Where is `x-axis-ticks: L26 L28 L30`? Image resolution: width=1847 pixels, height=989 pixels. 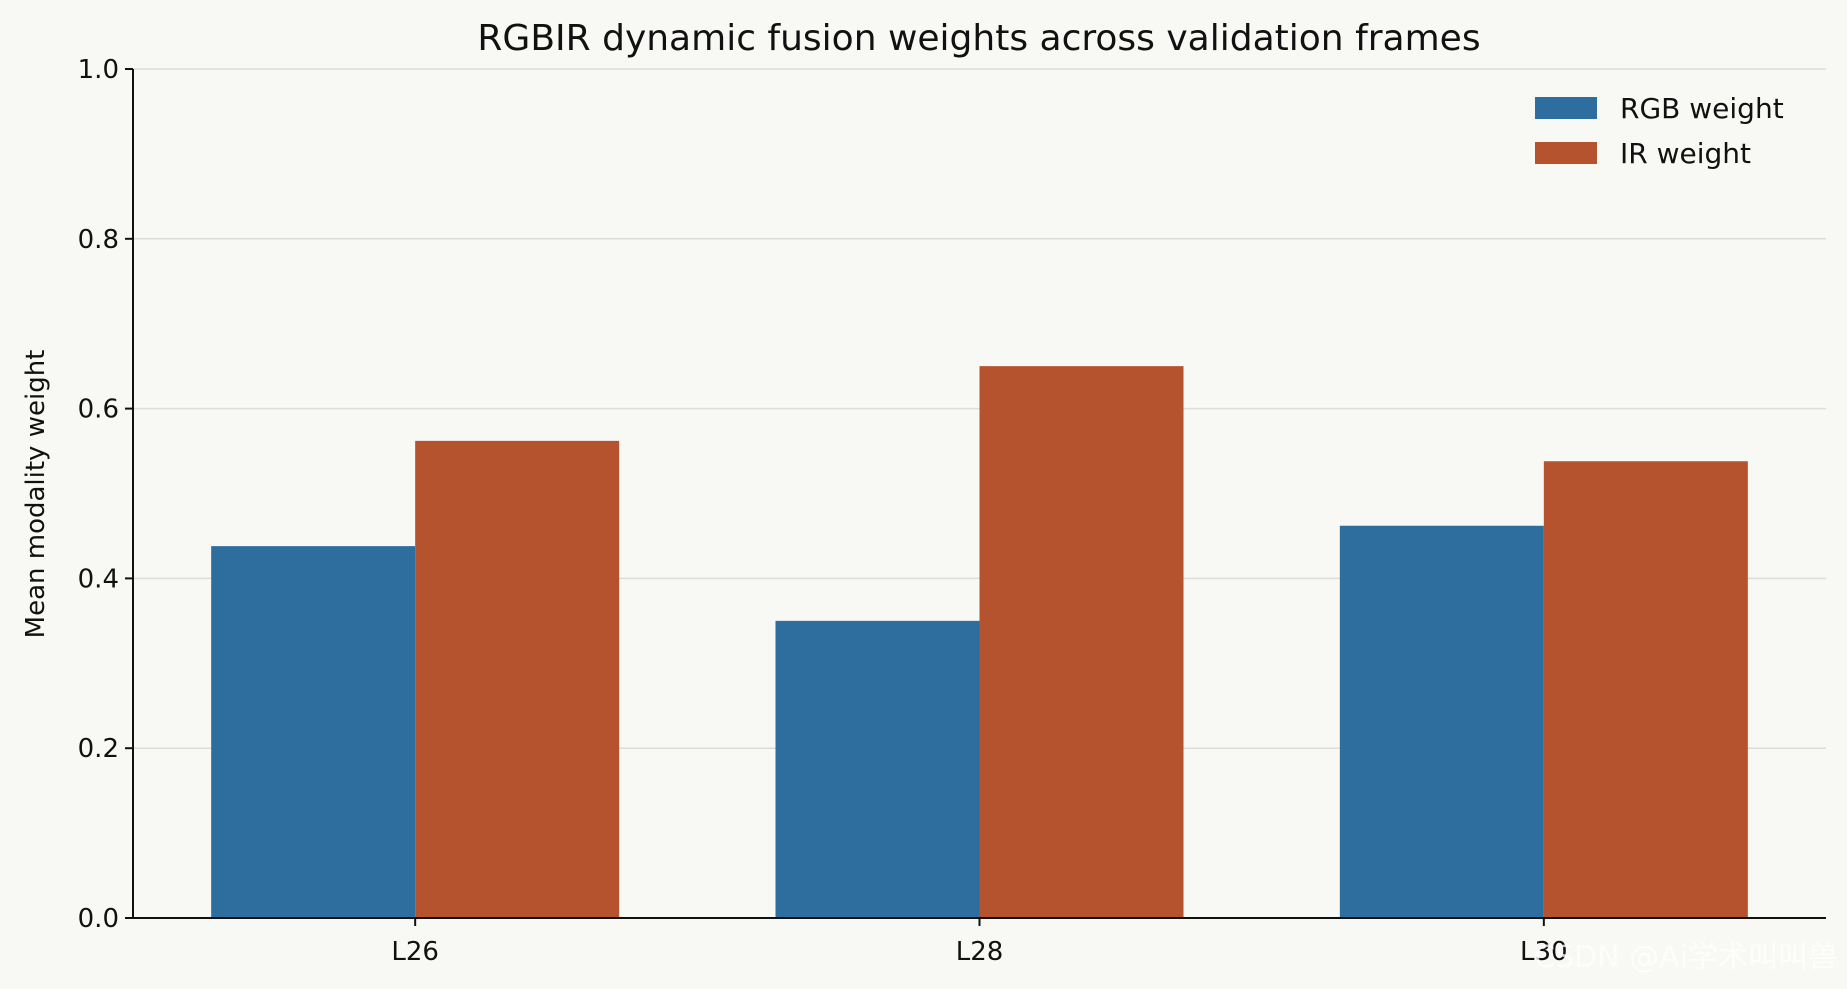
x-axis-ticks: L26 L28 L30 is located at coordinates (979, 942).